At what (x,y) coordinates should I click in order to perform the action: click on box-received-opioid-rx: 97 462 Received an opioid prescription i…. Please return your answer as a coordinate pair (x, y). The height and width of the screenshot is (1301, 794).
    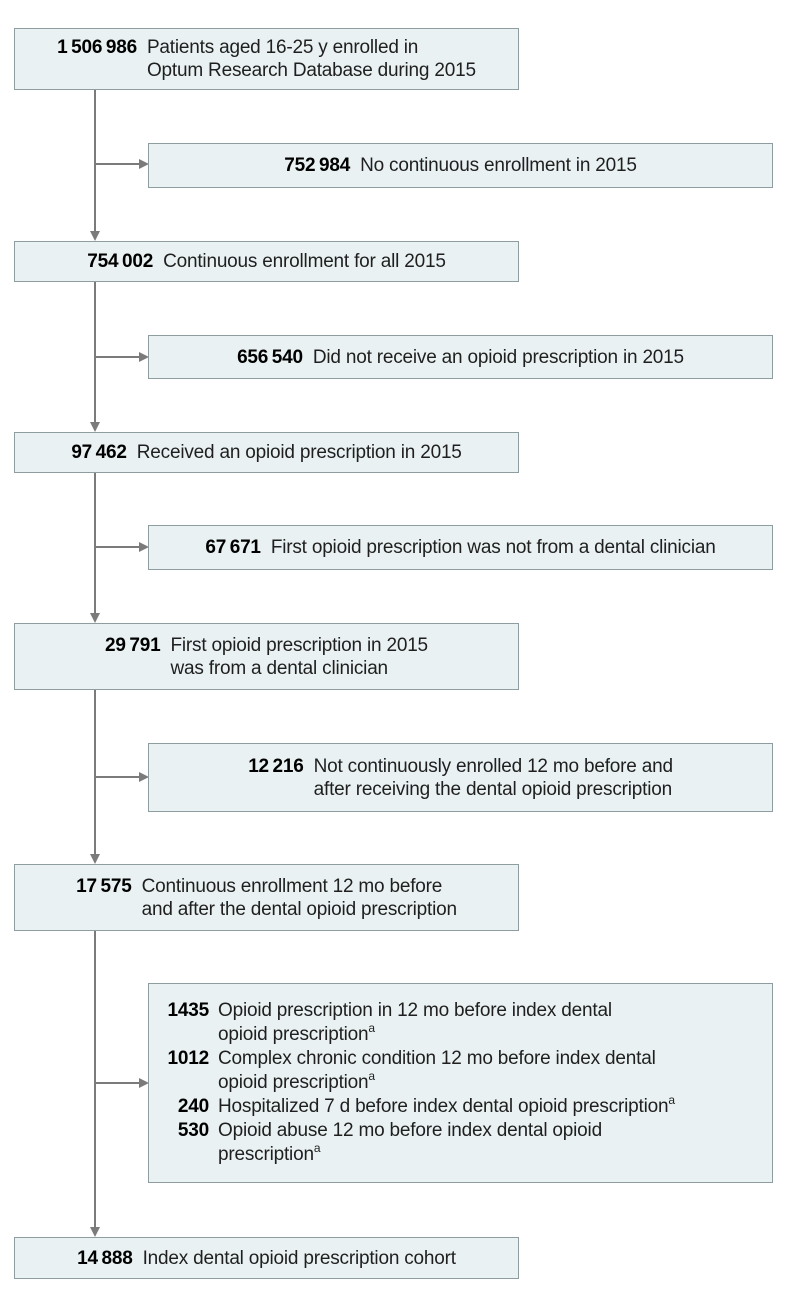
    Looking at the image, I should click on (266, 452).